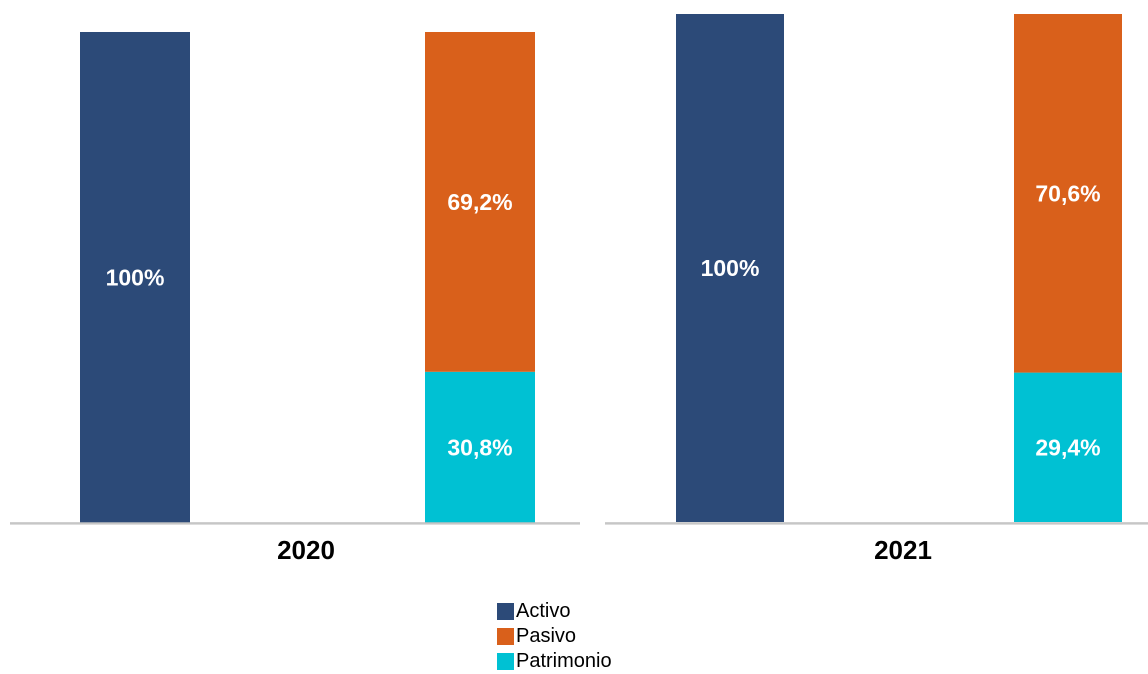 This screenshot has width=1148, height=674. I want to click on legend-item-activo: Activo, so click(554, 611).